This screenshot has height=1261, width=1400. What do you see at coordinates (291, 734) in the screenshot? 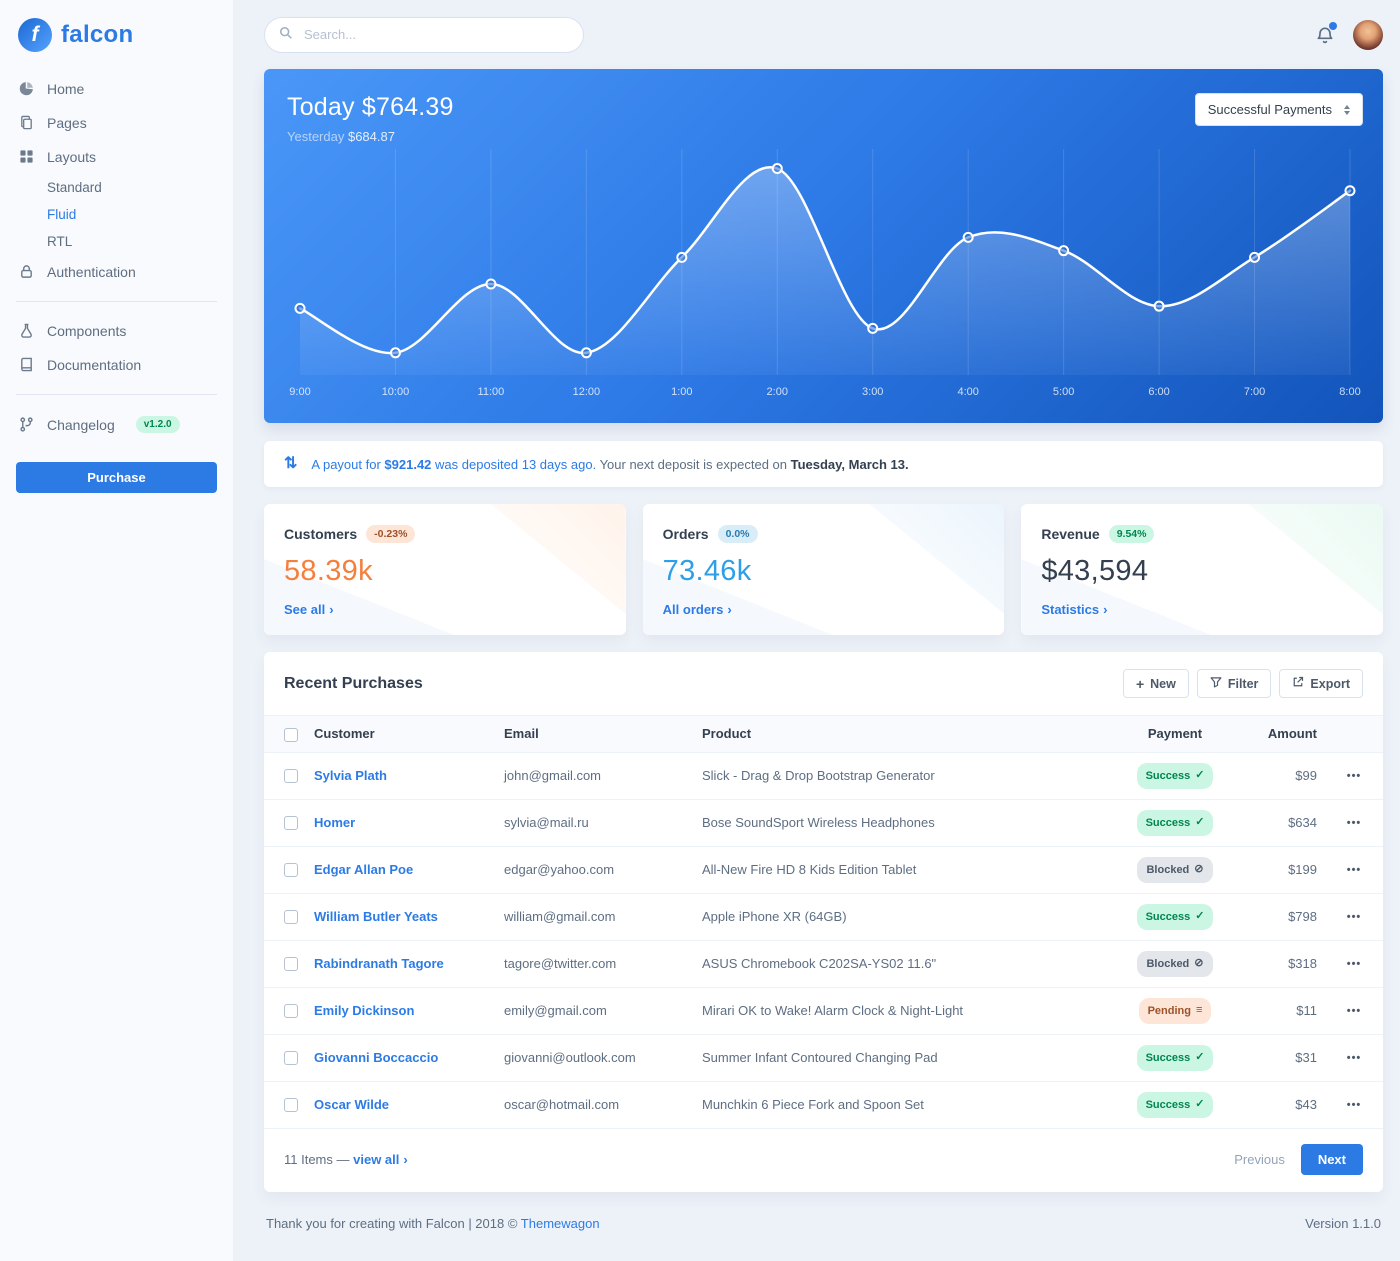
I see `select-all-checkbox` at bounding box center [291, 734].